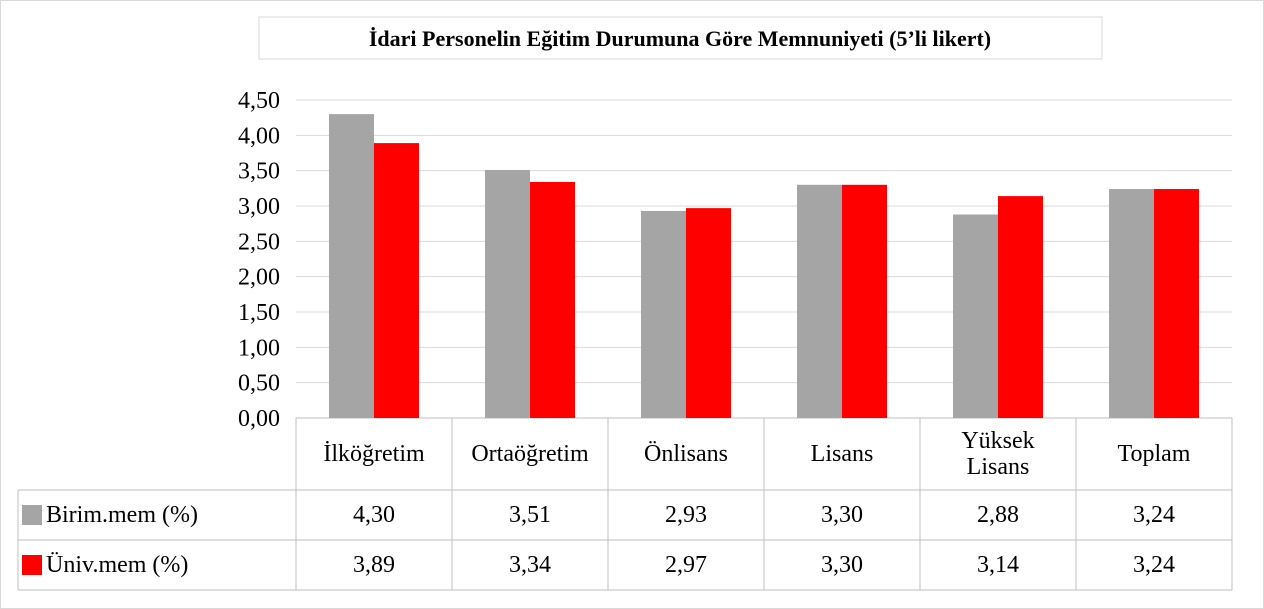 The image size is (1264, 609). Describe the element at coordinates (259, 384) in the screenshot. I see `y-tick-label: 0,50` at that location.